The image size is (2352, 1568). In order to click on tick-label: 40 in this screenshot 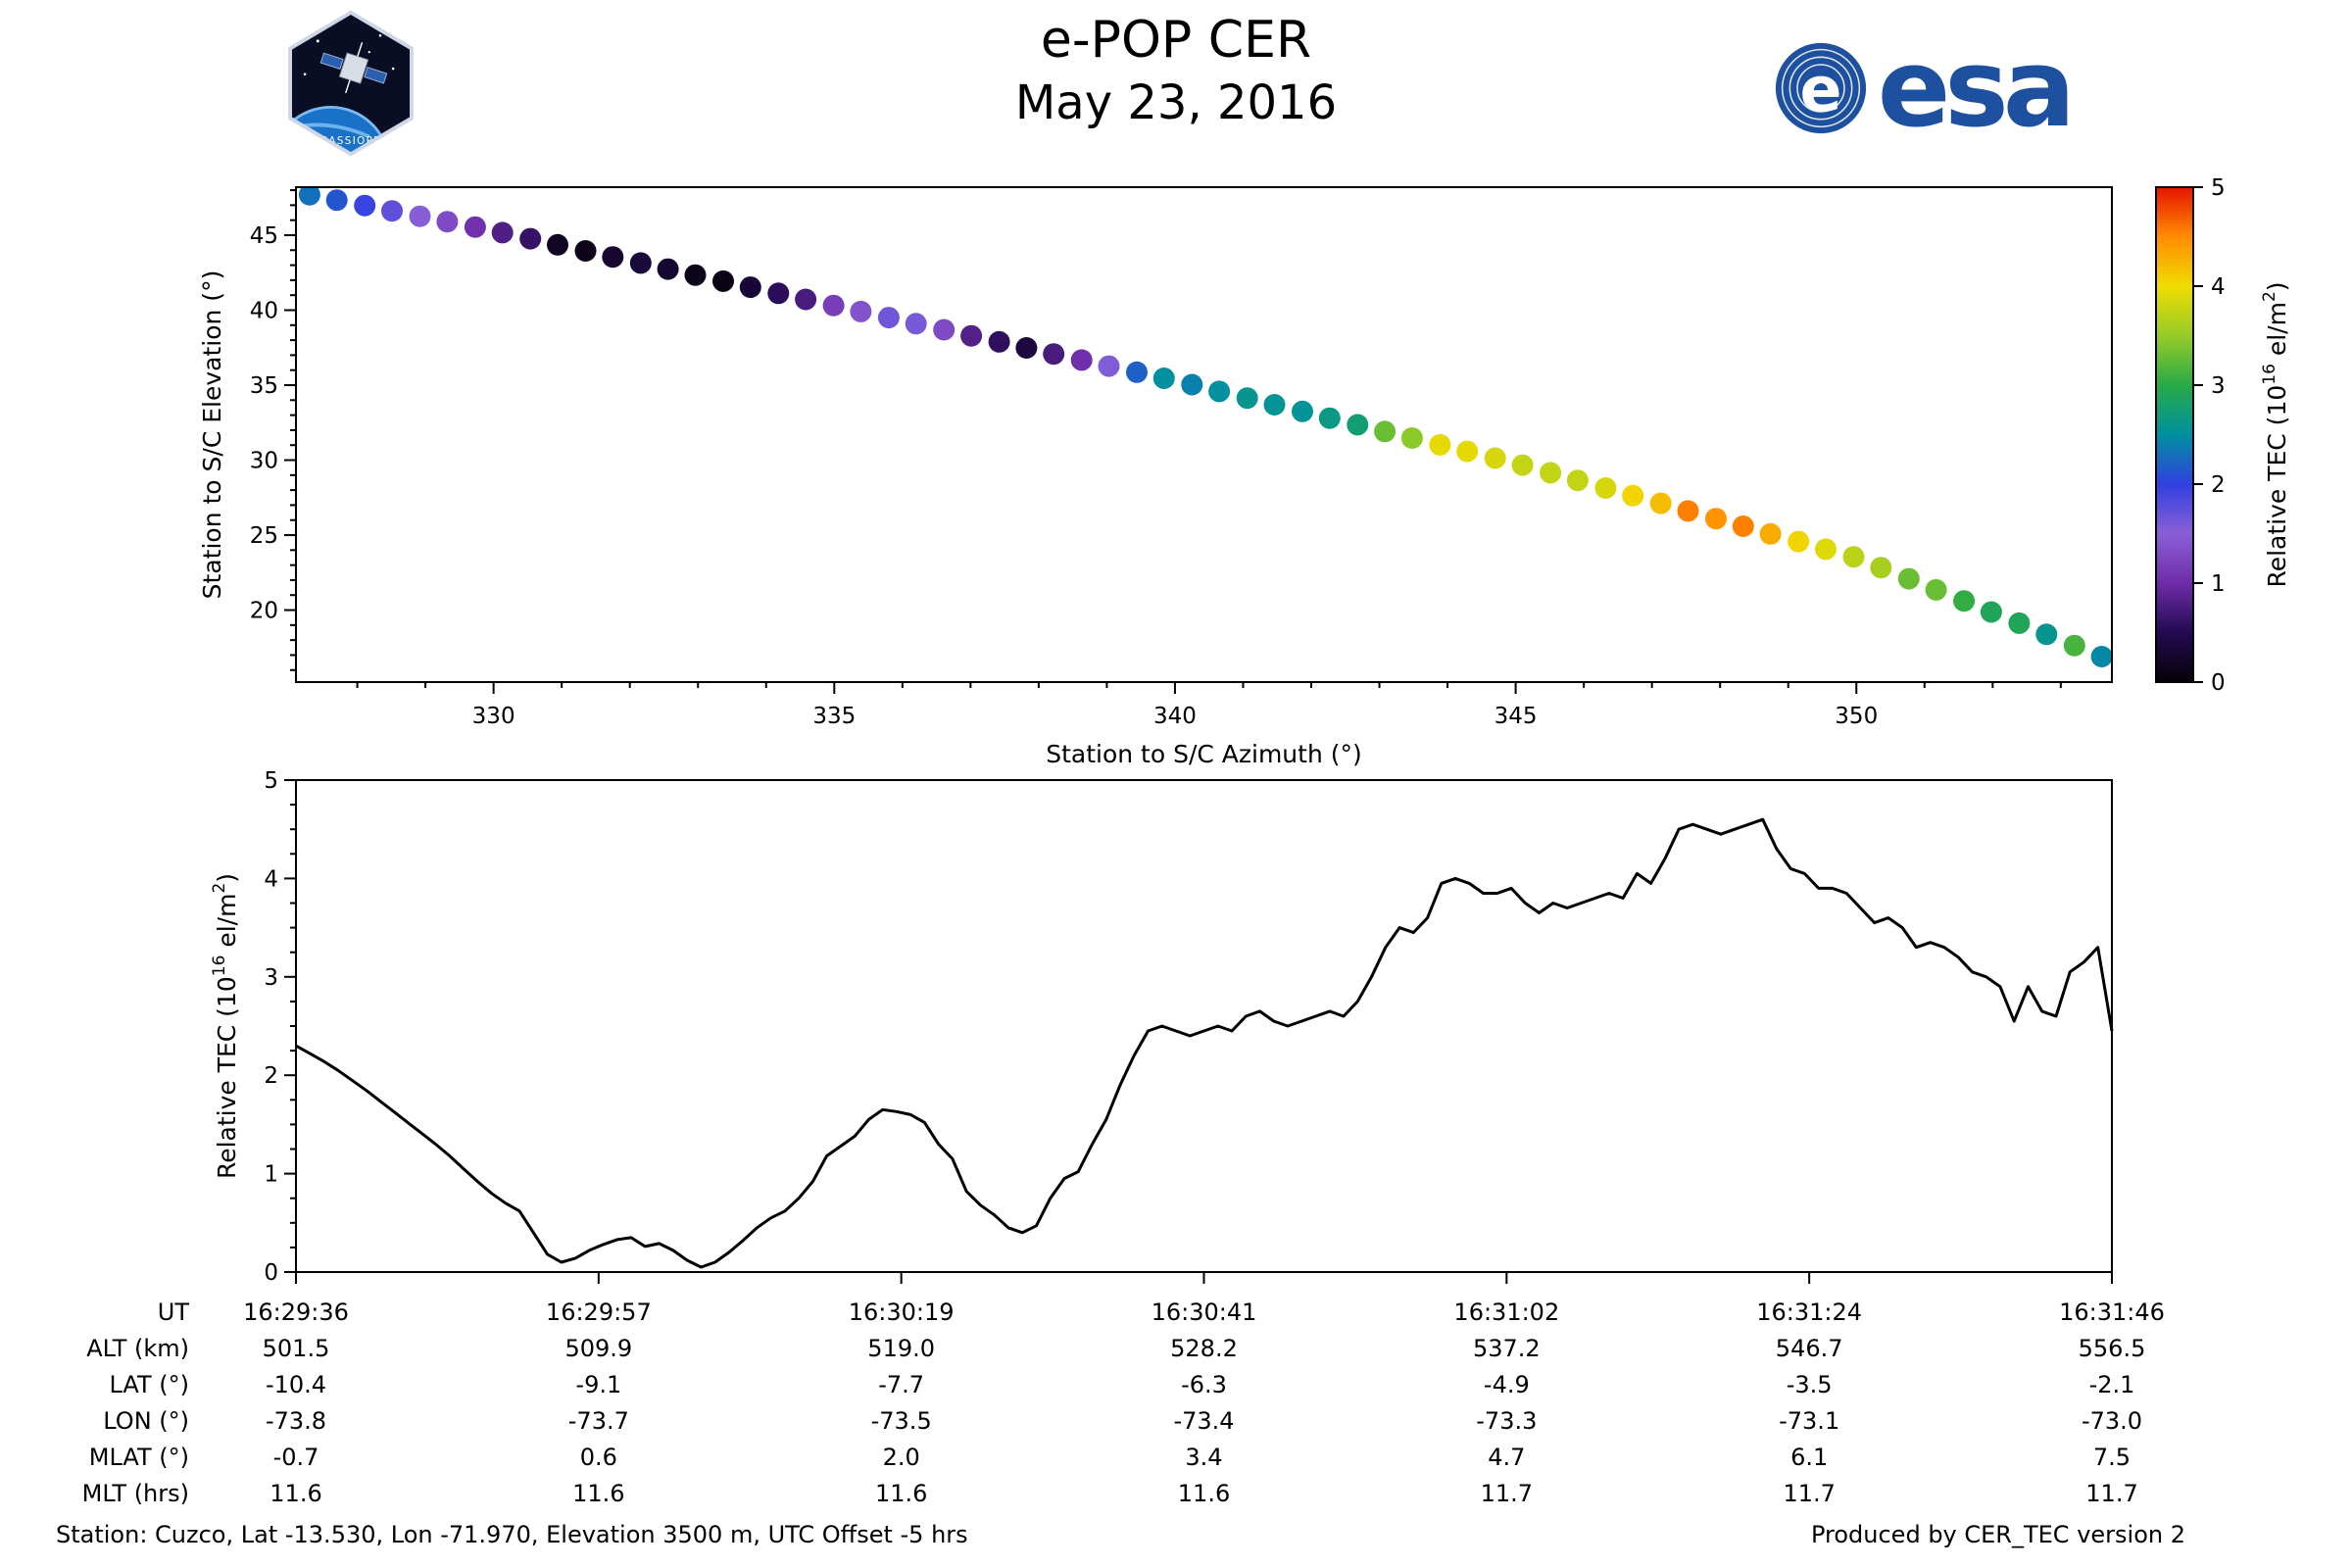, I will do `click(264, 310)`.